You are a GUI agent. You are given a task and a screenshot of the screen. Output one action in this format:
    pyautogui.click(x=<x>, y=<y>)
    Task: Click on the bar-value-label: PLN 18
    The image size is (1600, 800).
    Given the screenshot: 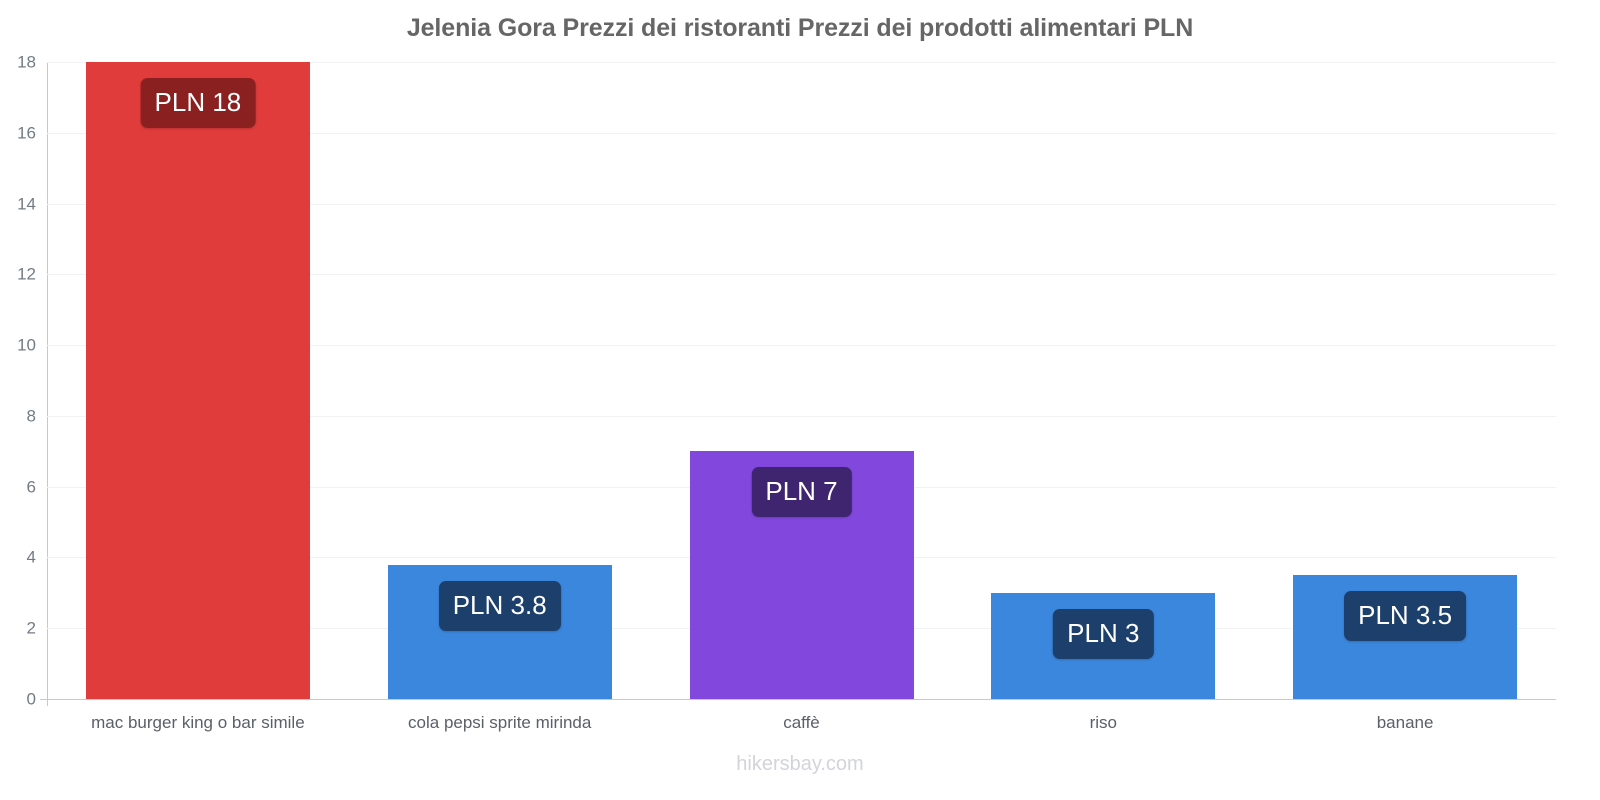 What is the action you would take?
    pyautogui.click(x=198, y=103)
    